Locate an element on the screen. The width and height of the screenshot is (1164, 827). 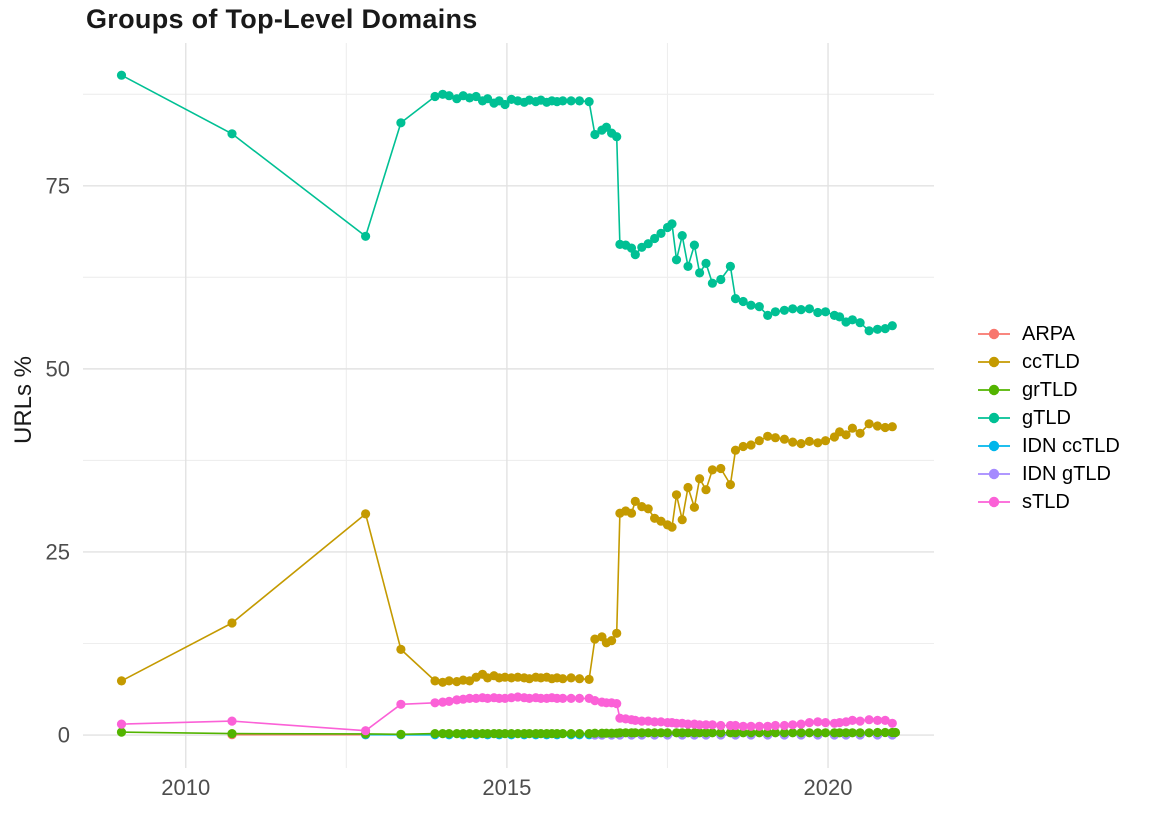
x-tick-label: 2020 is located at coordinates (828, 787).